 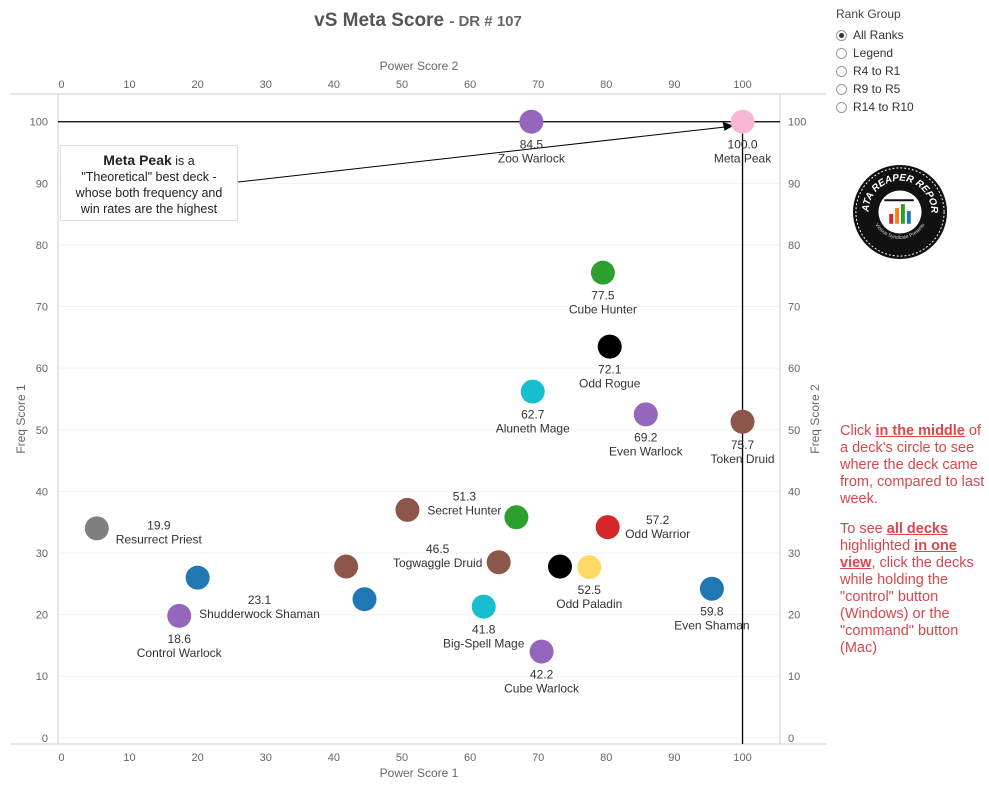 What do you see at coordinates (42, 308) in the screenshot?
I see `y-tick-label: 70` at bounding box center [42, 308].